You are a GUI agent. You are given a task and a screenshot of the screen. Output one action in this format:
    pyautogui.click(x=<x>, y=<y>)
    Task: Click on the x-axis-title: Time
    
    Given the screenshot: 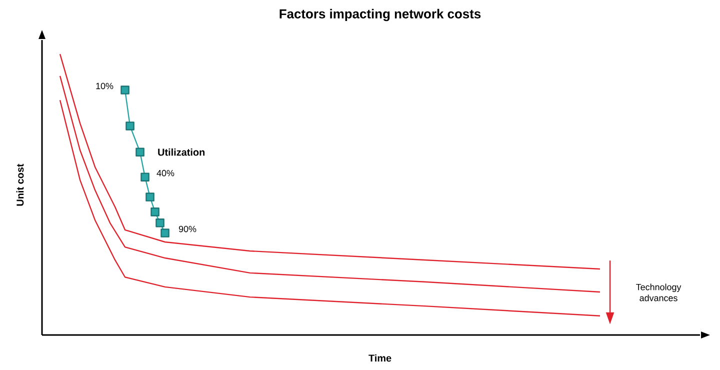 What is the action you would take?
    pyautogui.click(x=380, y=358)
    